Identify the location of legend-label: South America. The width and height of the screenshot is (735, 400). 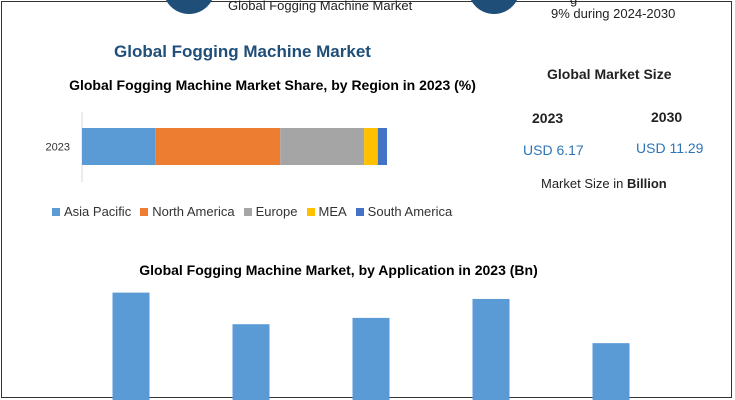
(410, 211).